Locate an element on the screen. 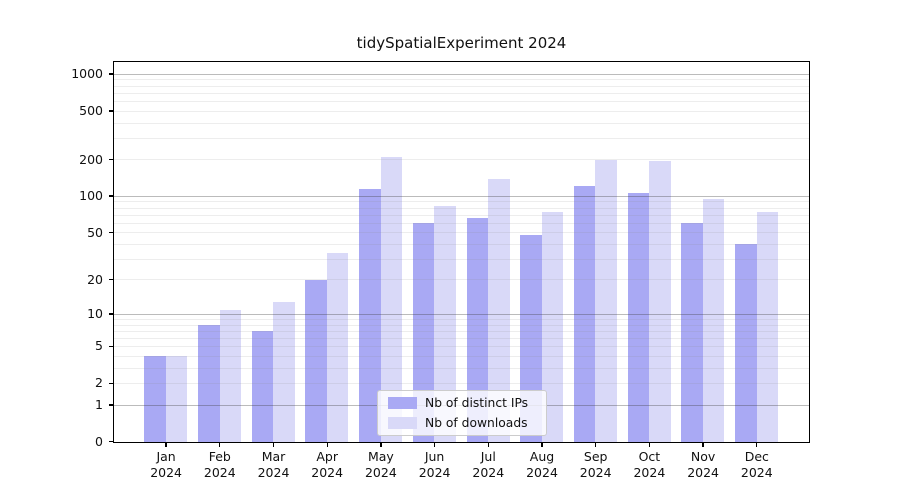  x-tick-label: Feb 2024 is located at coordinates (219, 464).